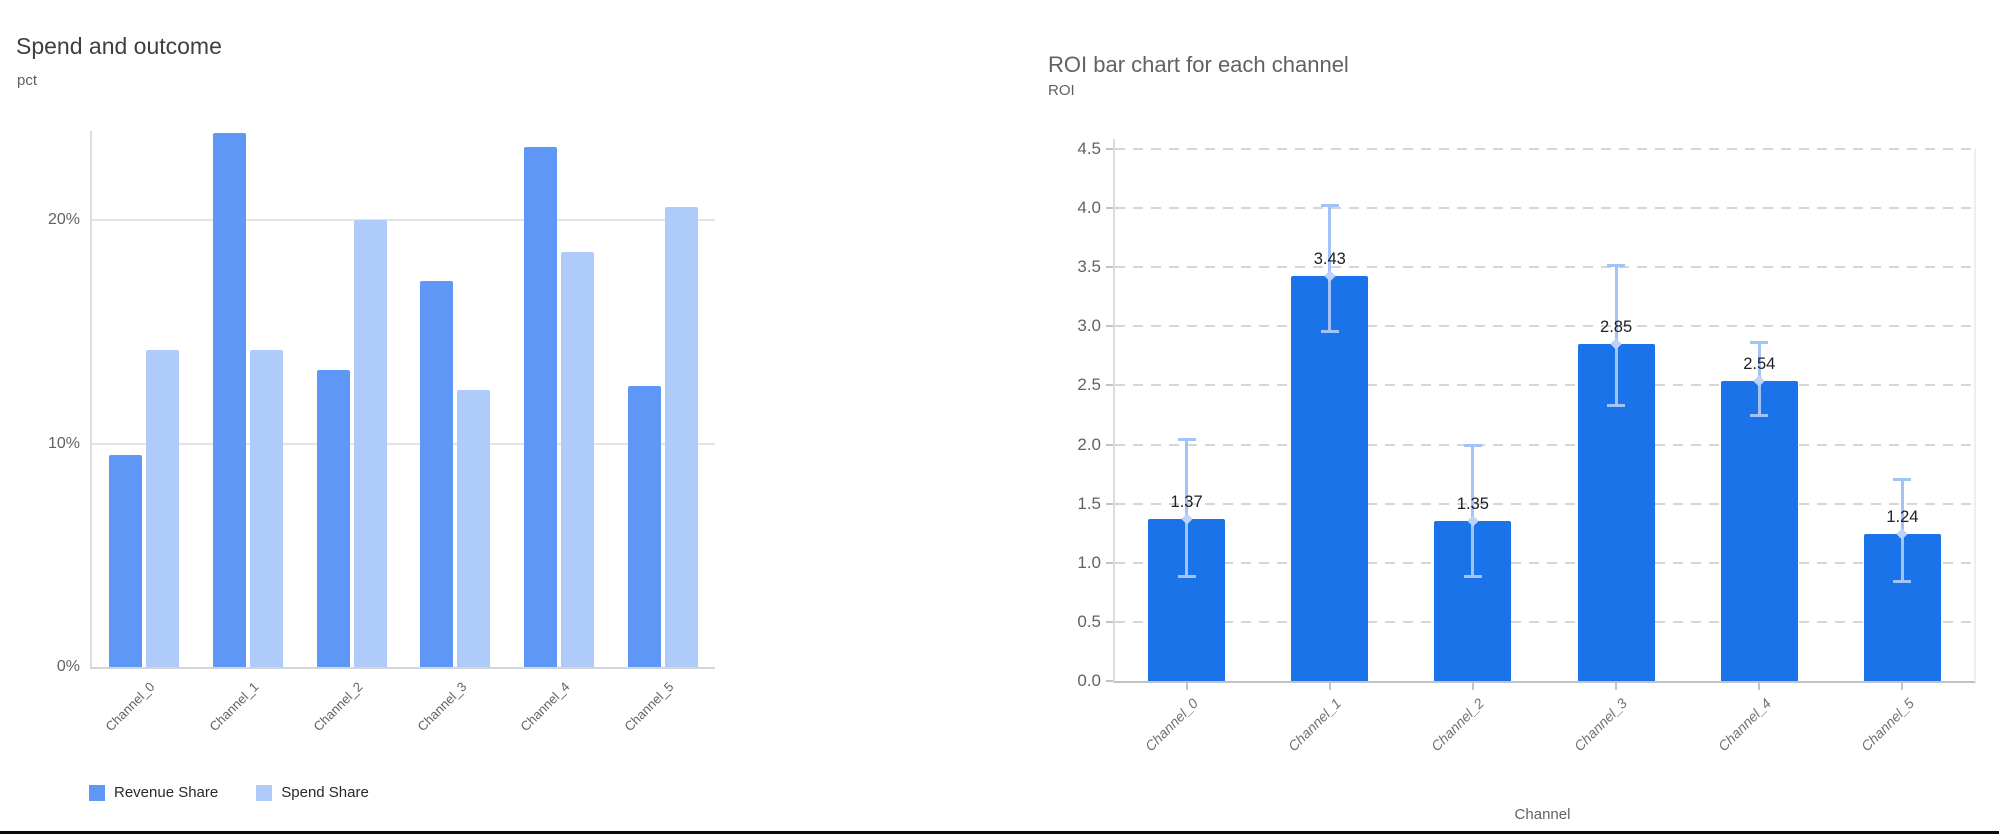 Image resolution: width=1999 pixels, height=838 pixels. I want to click on bar-channel_5-spend, so click(682, 436).